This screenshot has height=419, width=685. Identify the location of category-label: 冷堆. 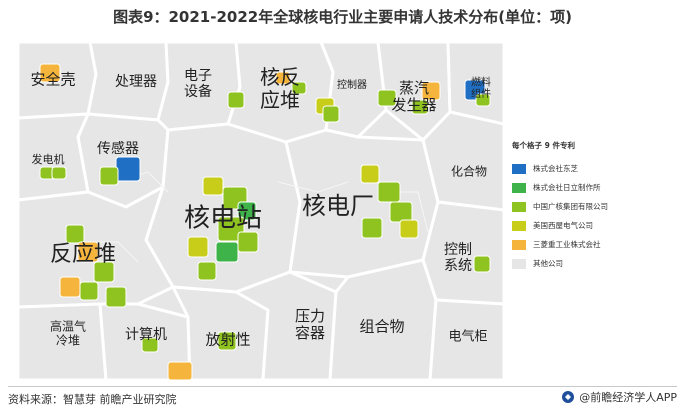
(68, 340).